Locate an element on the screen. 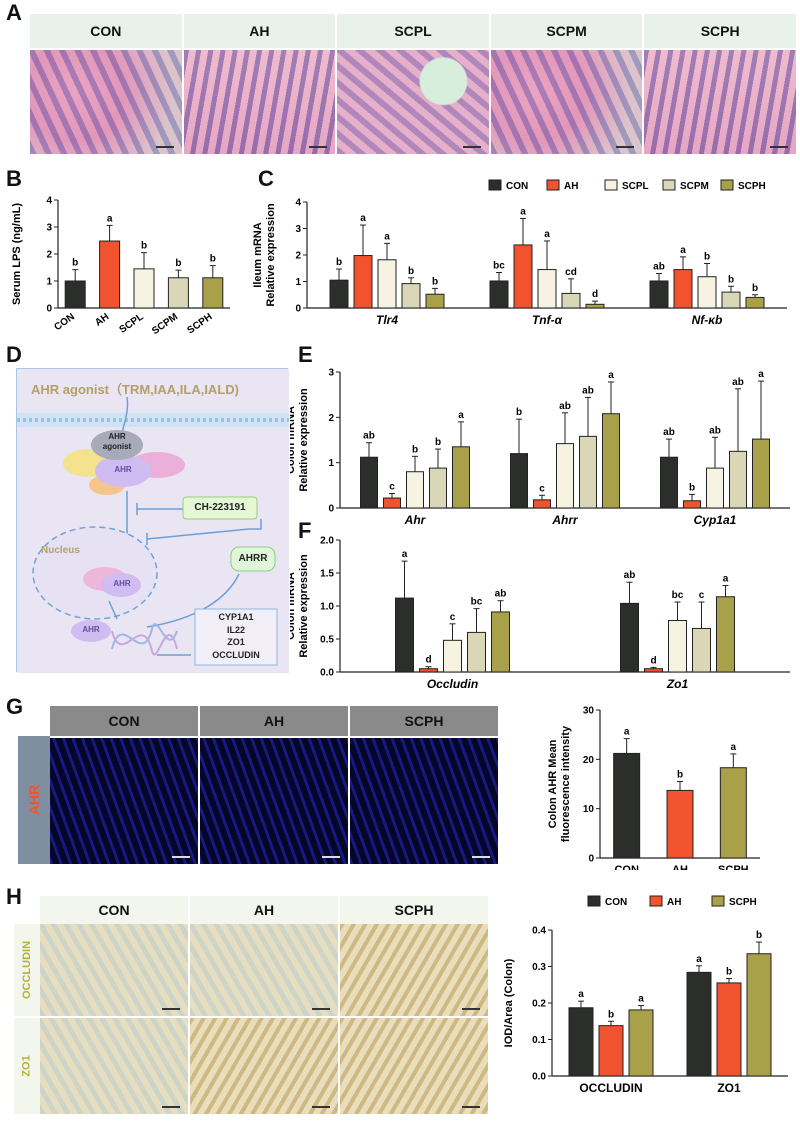  ihc-zo1-ah is located at coordinates (264, 1066).